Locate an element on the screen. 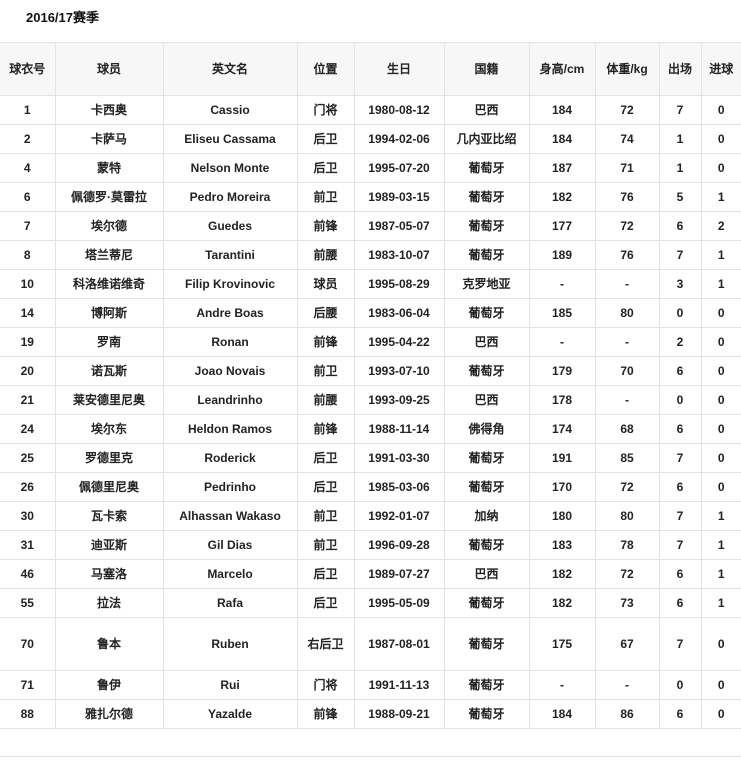 The height and width of the screenshot is (768, 741). cell-weight: 67 is located at coordinates (627, 644).